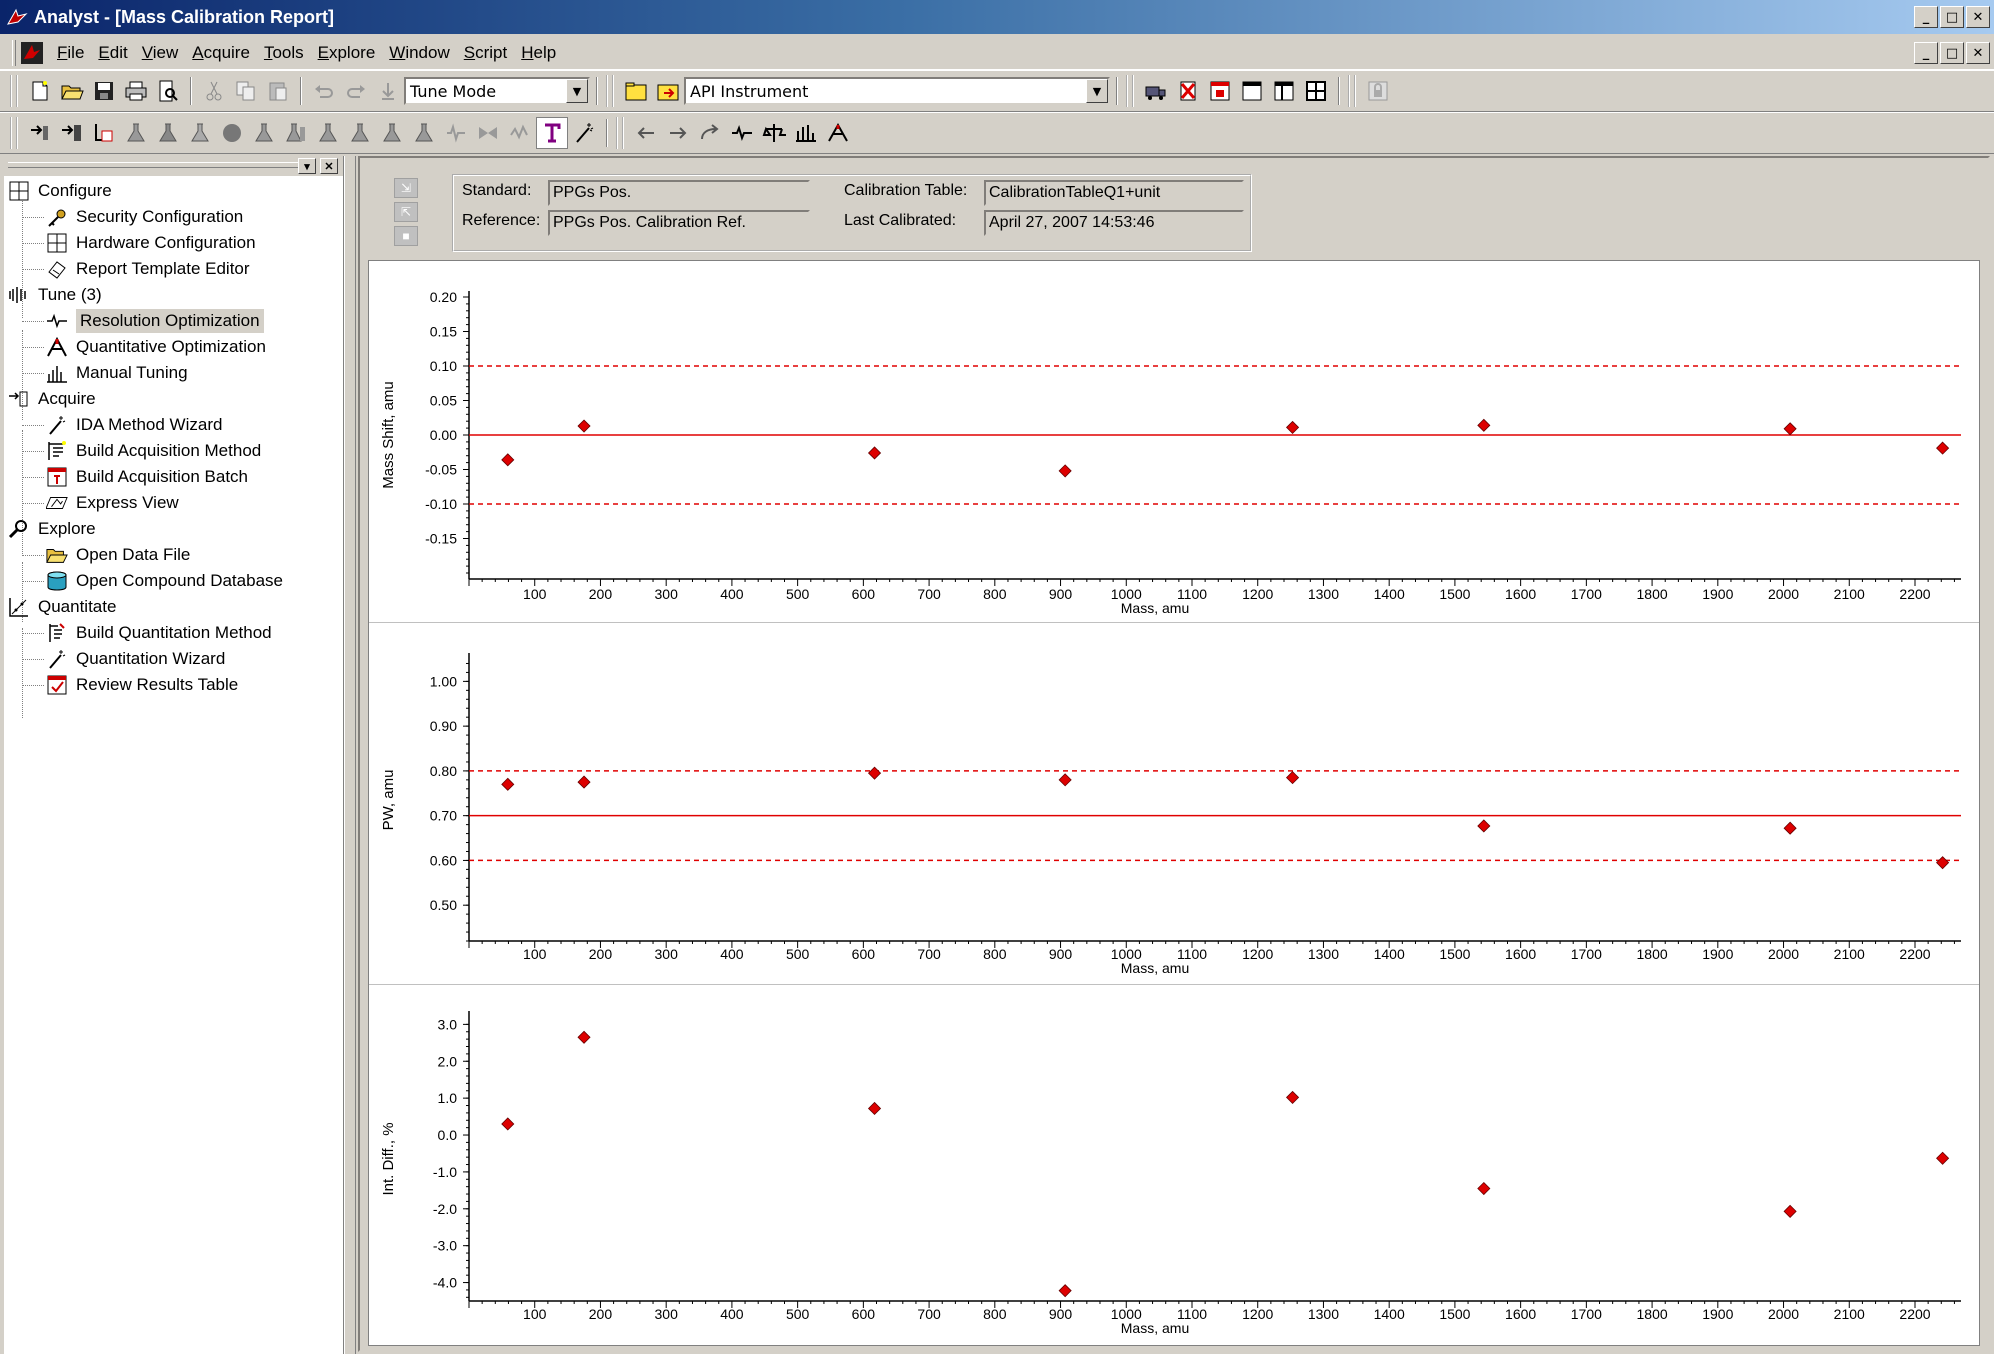  I want to click on text-tool-button, so click(552, 133).